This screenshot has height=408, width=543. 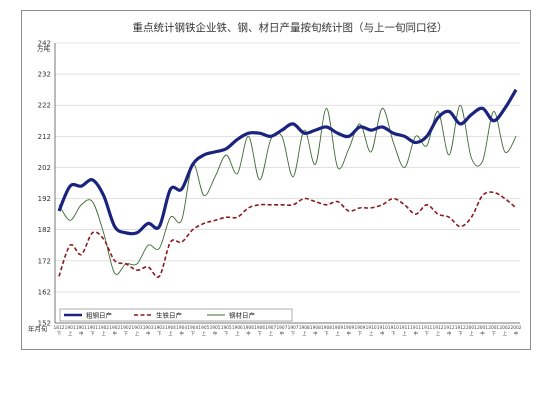 I want to click on y-axis-unit: 万吨, so click(x=44, y=48).